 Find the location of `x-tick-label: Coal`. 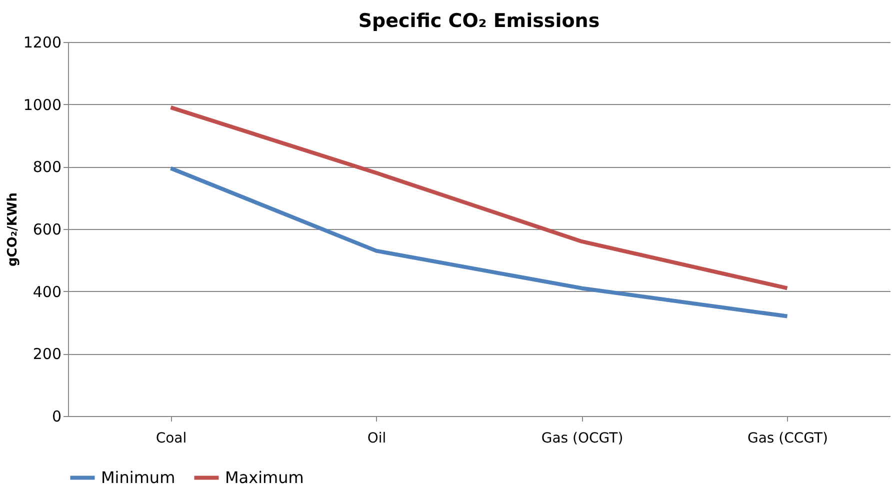

x-tick-label: Coal is located at coordinates (171, 438).